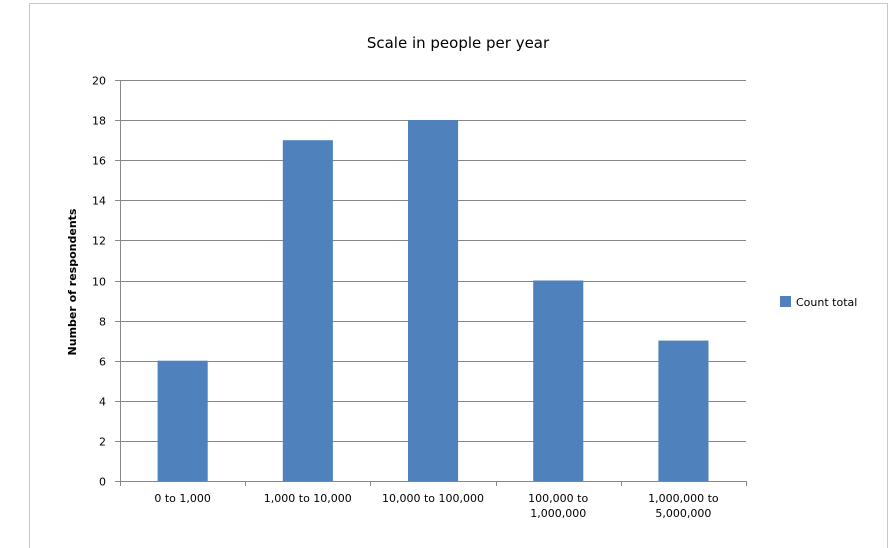 The height and width of the screenshot is (548, 889). I want to click on legend-label: Count total, so click(826, 302).